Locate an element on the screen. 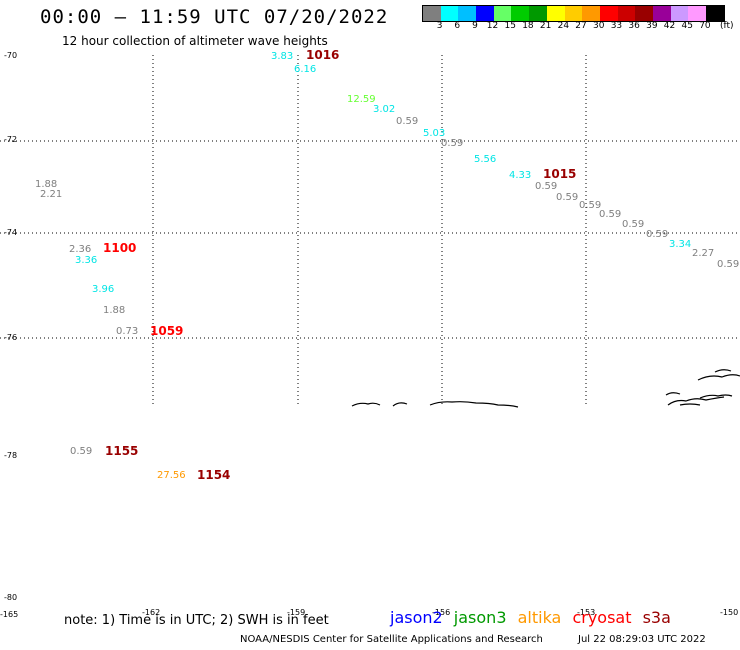  mission-label: jason3 is located at coordinates (480, 617).